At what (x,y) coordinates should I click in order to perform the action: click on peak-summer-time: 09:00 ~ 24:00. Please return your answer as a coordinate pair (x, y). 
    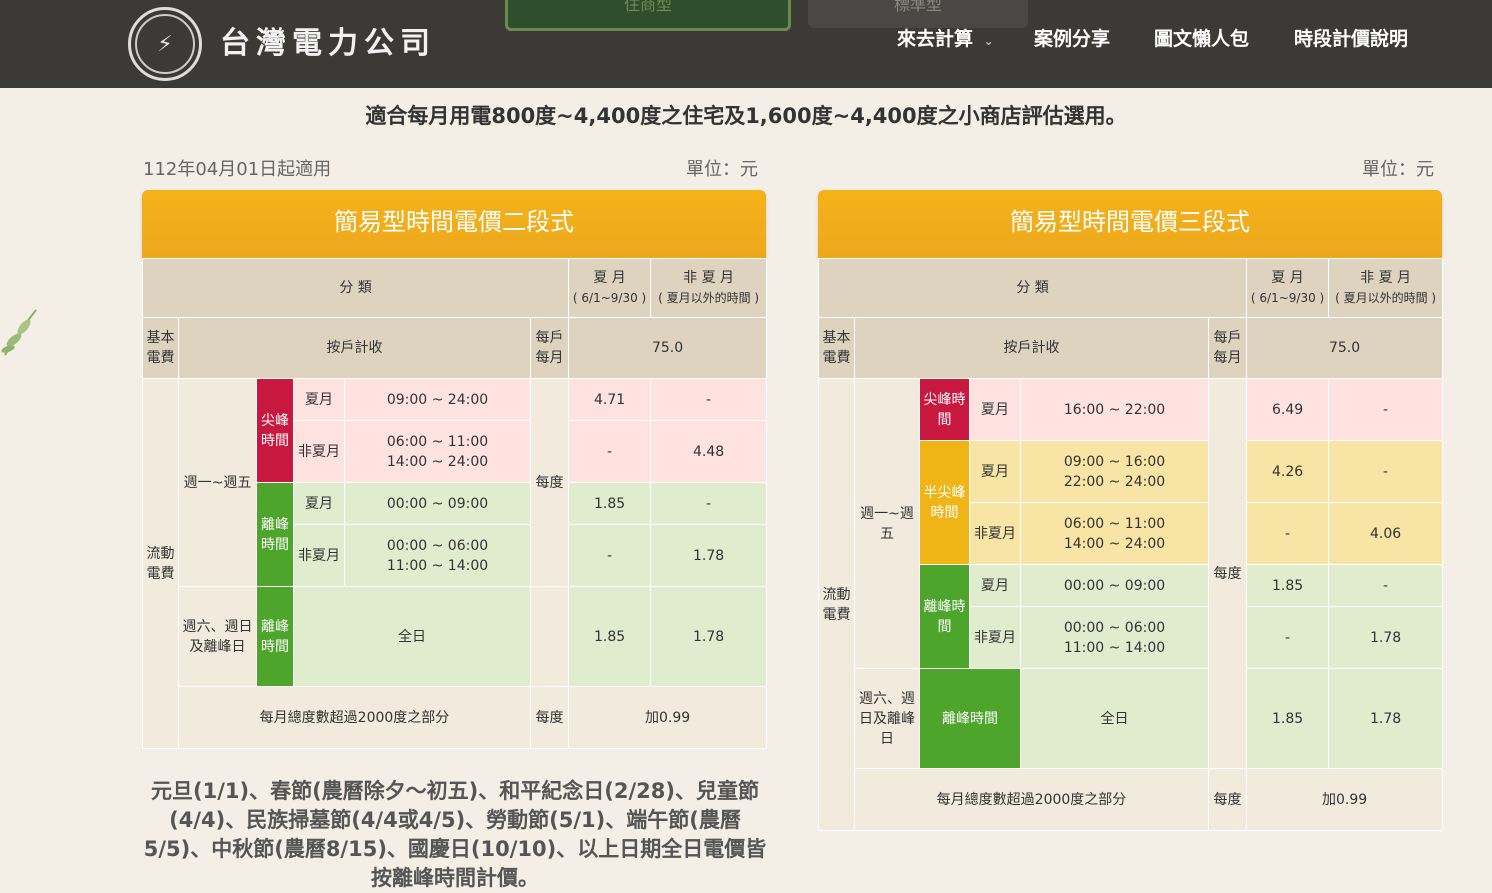
    Looking at the image, I should click on (437, 399).